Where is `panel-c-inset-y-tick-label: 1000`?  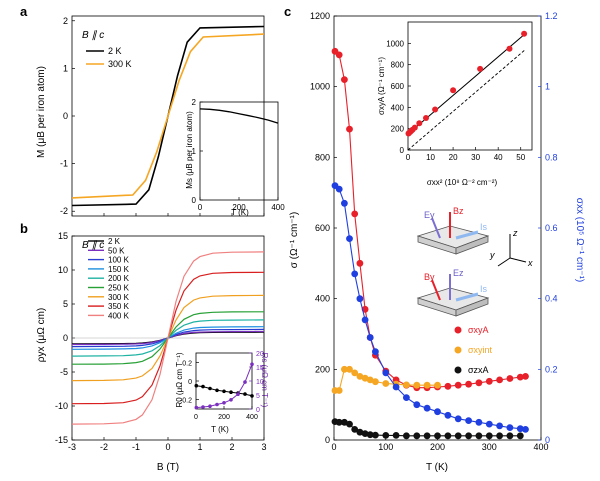
panel-c-inset-y-tick-label: 1000 is located at coordinates (395, 43).